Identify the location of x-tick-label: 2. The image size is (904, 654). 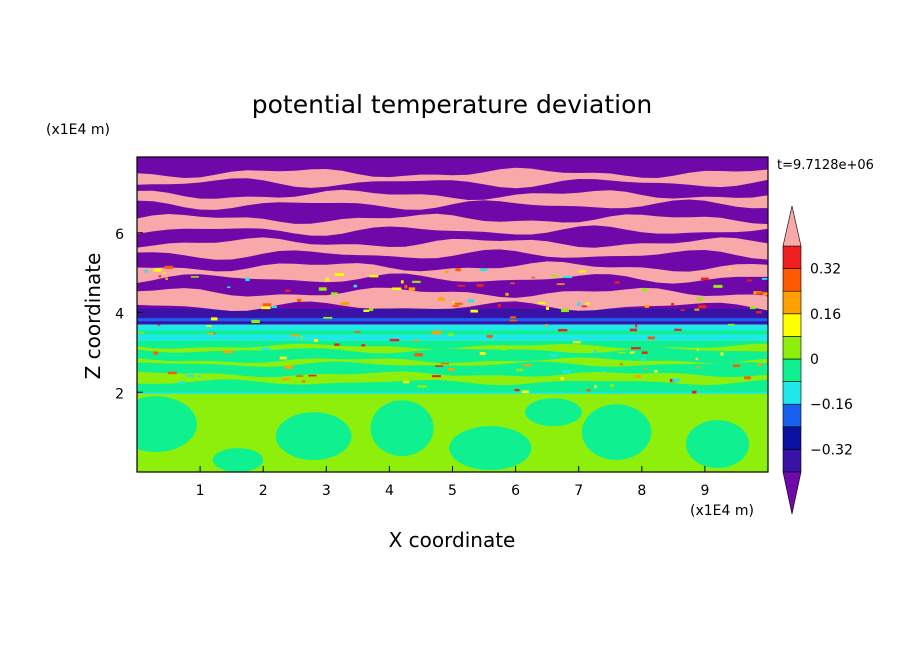
(263, 491).